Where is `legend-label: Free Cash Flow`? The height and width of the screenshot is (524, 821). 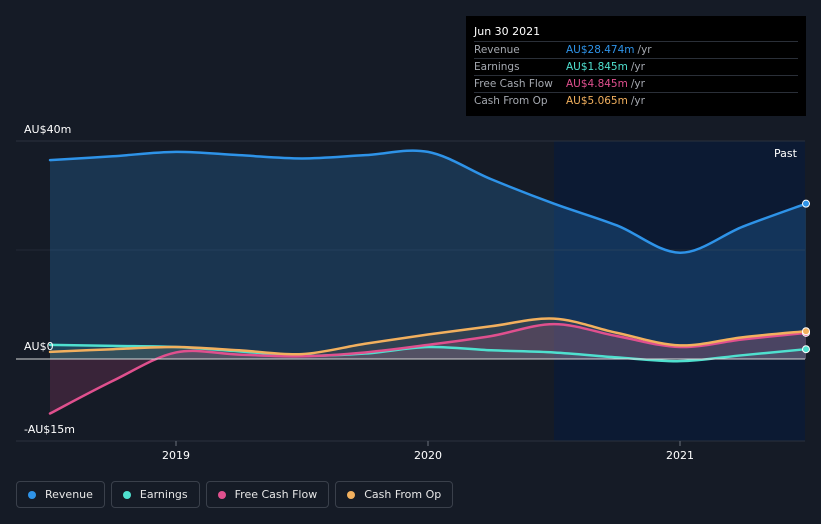
legend-label: Free Cash Flow is located at coordinates (276, 494).